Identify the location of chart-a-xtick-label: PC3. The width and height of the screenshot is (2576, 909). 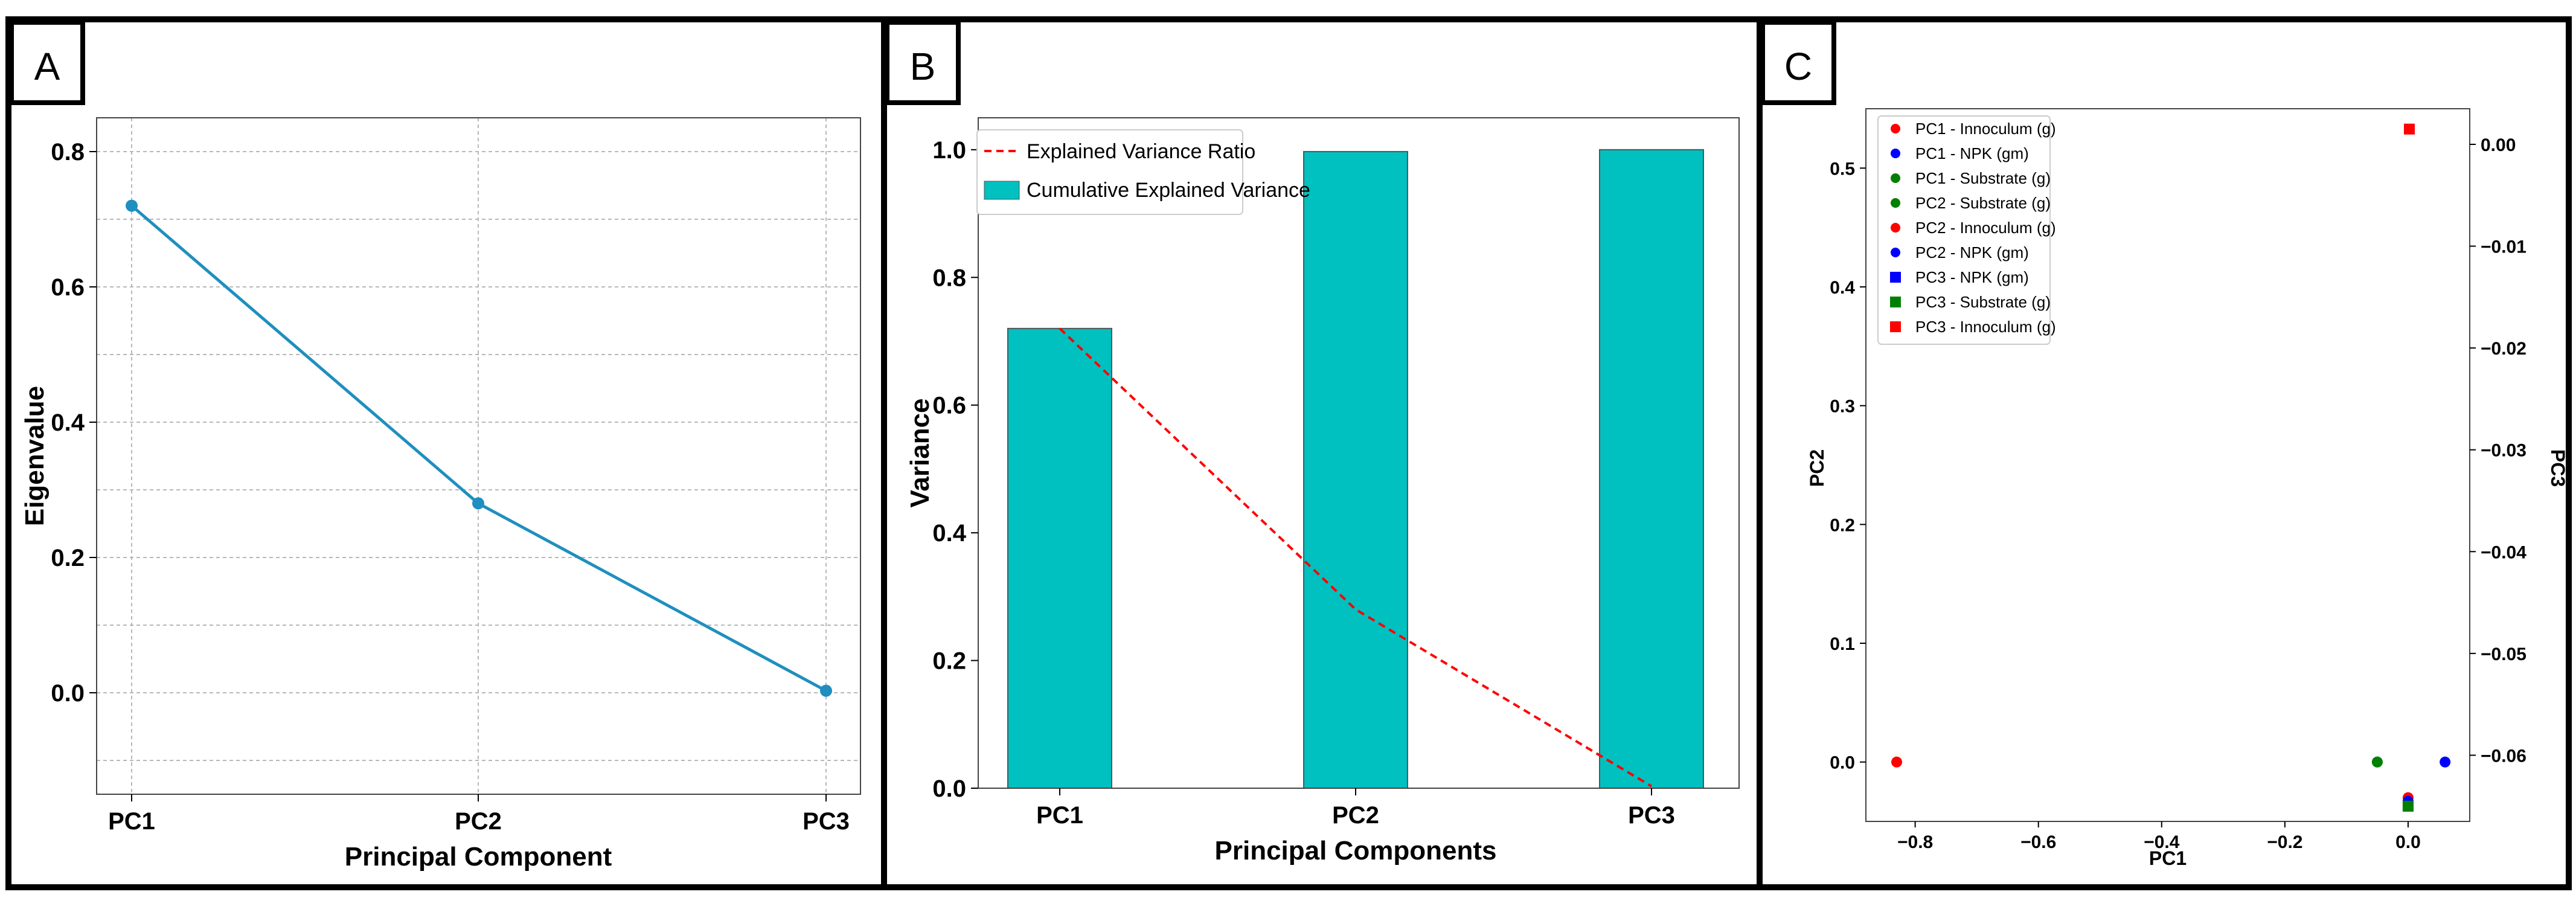
(826, 822).